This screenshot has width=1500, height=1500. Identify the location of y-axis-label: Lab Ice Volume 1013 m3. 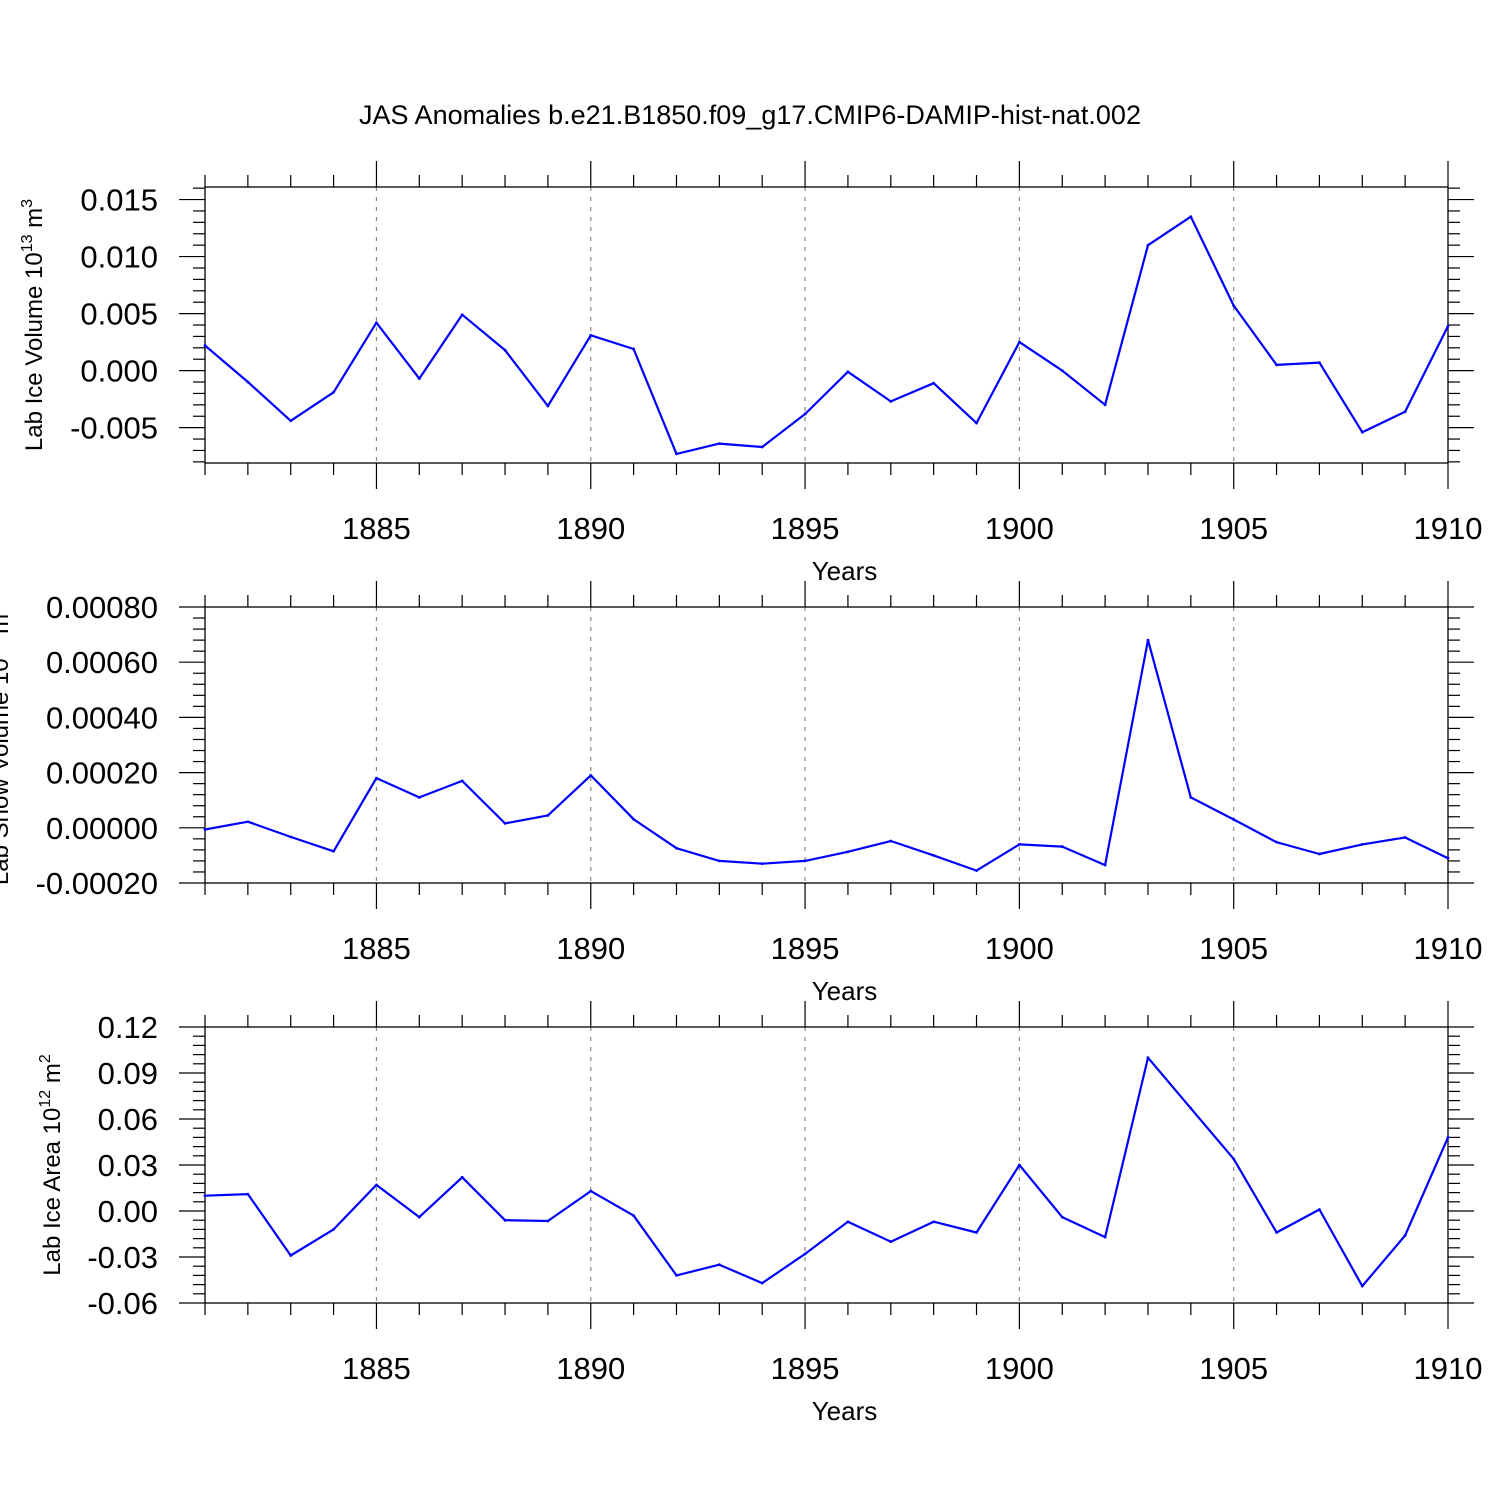
(33, 325).